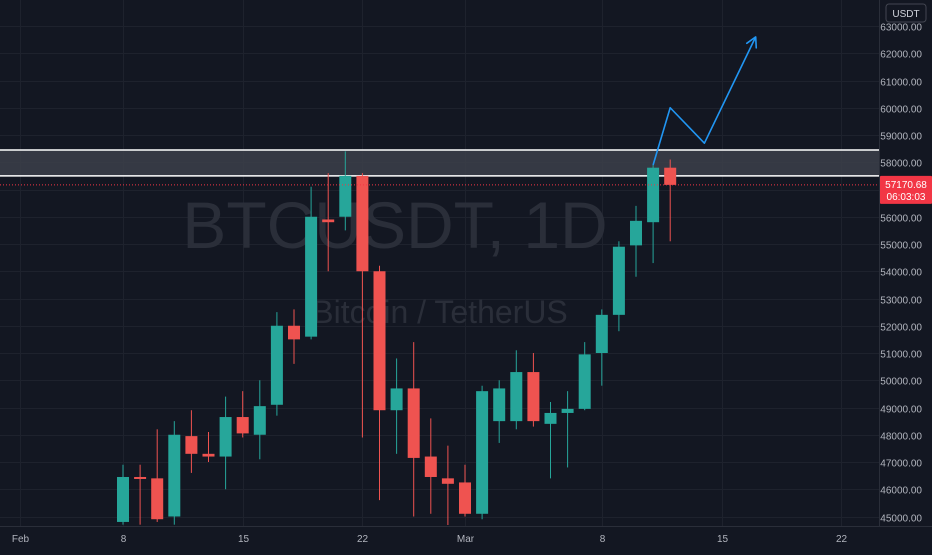 The image size is (932, 555). What do you see at coordinates (901, 110) in the screenshot?
I see `y-tick-label: 60000.00` at bounding box center [901, 110].